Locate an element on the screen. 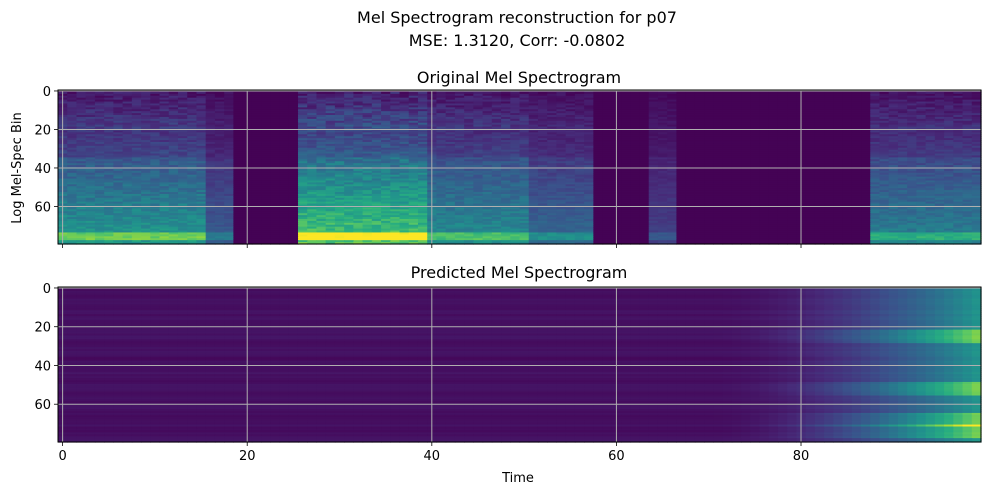  original-panel-title: Original Mel Spectrogram is located at coordinates (519, 77).